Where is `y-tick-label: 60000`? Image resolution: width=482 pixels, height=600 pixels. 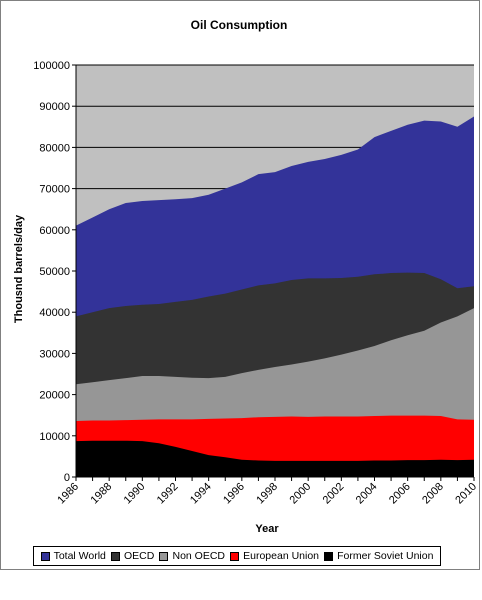 y-tick-label: 60000 is located at coordinates (54, 231).